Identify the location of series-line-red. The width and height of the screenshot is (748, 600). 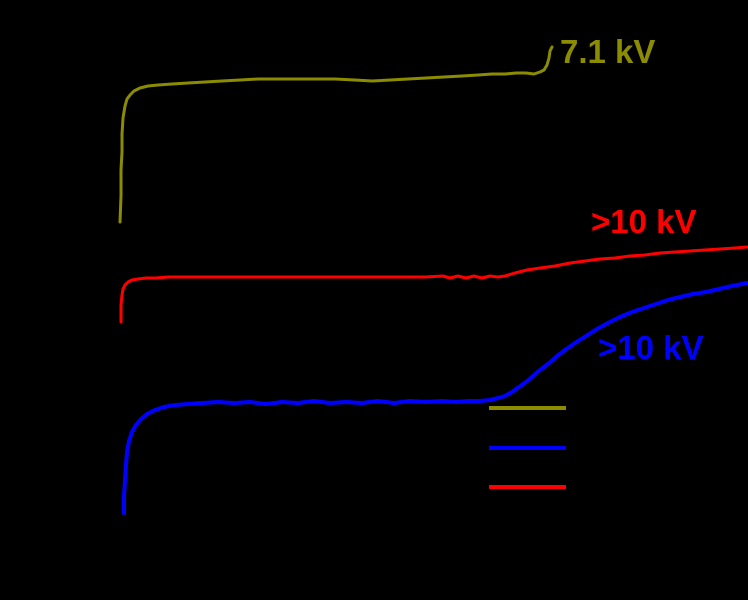
(433, 284).